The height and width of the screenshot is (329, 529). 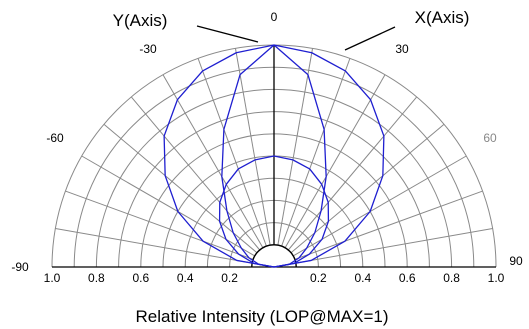 What do you see at coordinates (402, 49) in the screenshot?
I see `angle-tick-label: 30` at bounding box center [402, 49].